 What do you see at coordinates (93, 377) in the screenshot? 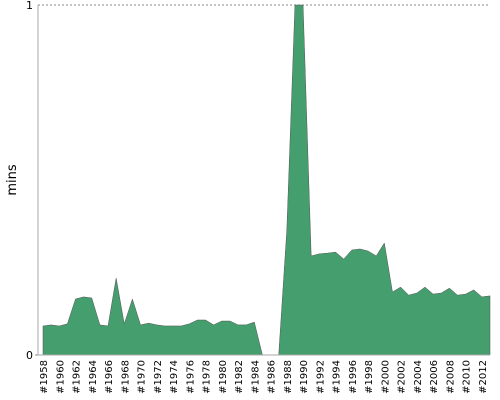
I see `x-tick-label: #1964` at bounding box center [93, 377].